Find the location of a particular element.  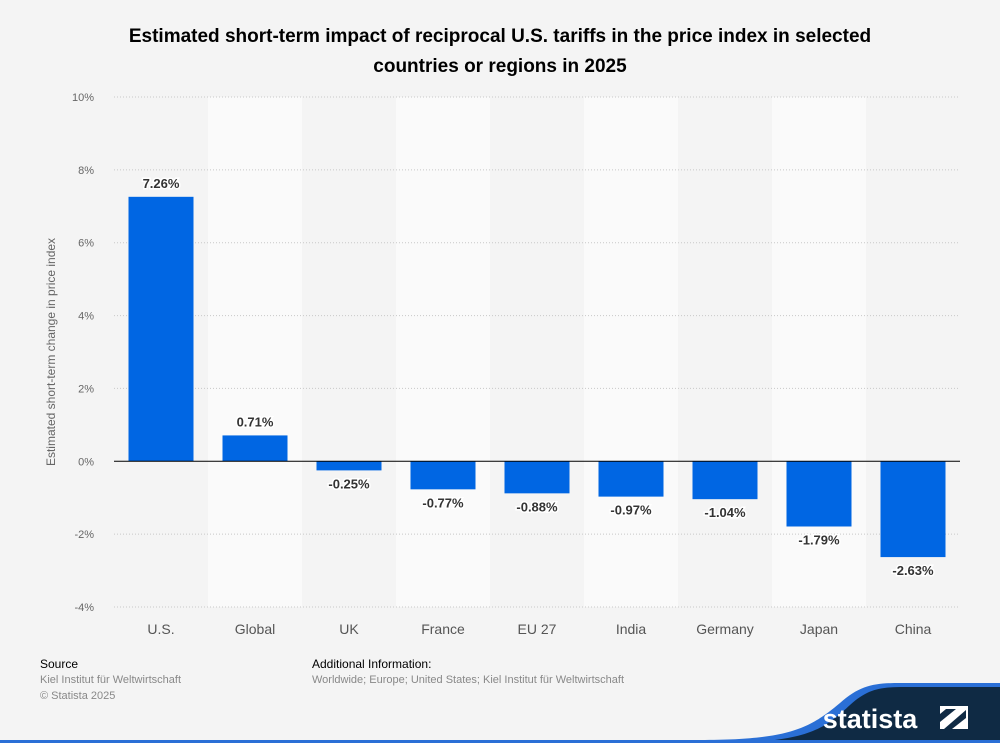

data-label: -1.04% is located at coordinates (725, 512).